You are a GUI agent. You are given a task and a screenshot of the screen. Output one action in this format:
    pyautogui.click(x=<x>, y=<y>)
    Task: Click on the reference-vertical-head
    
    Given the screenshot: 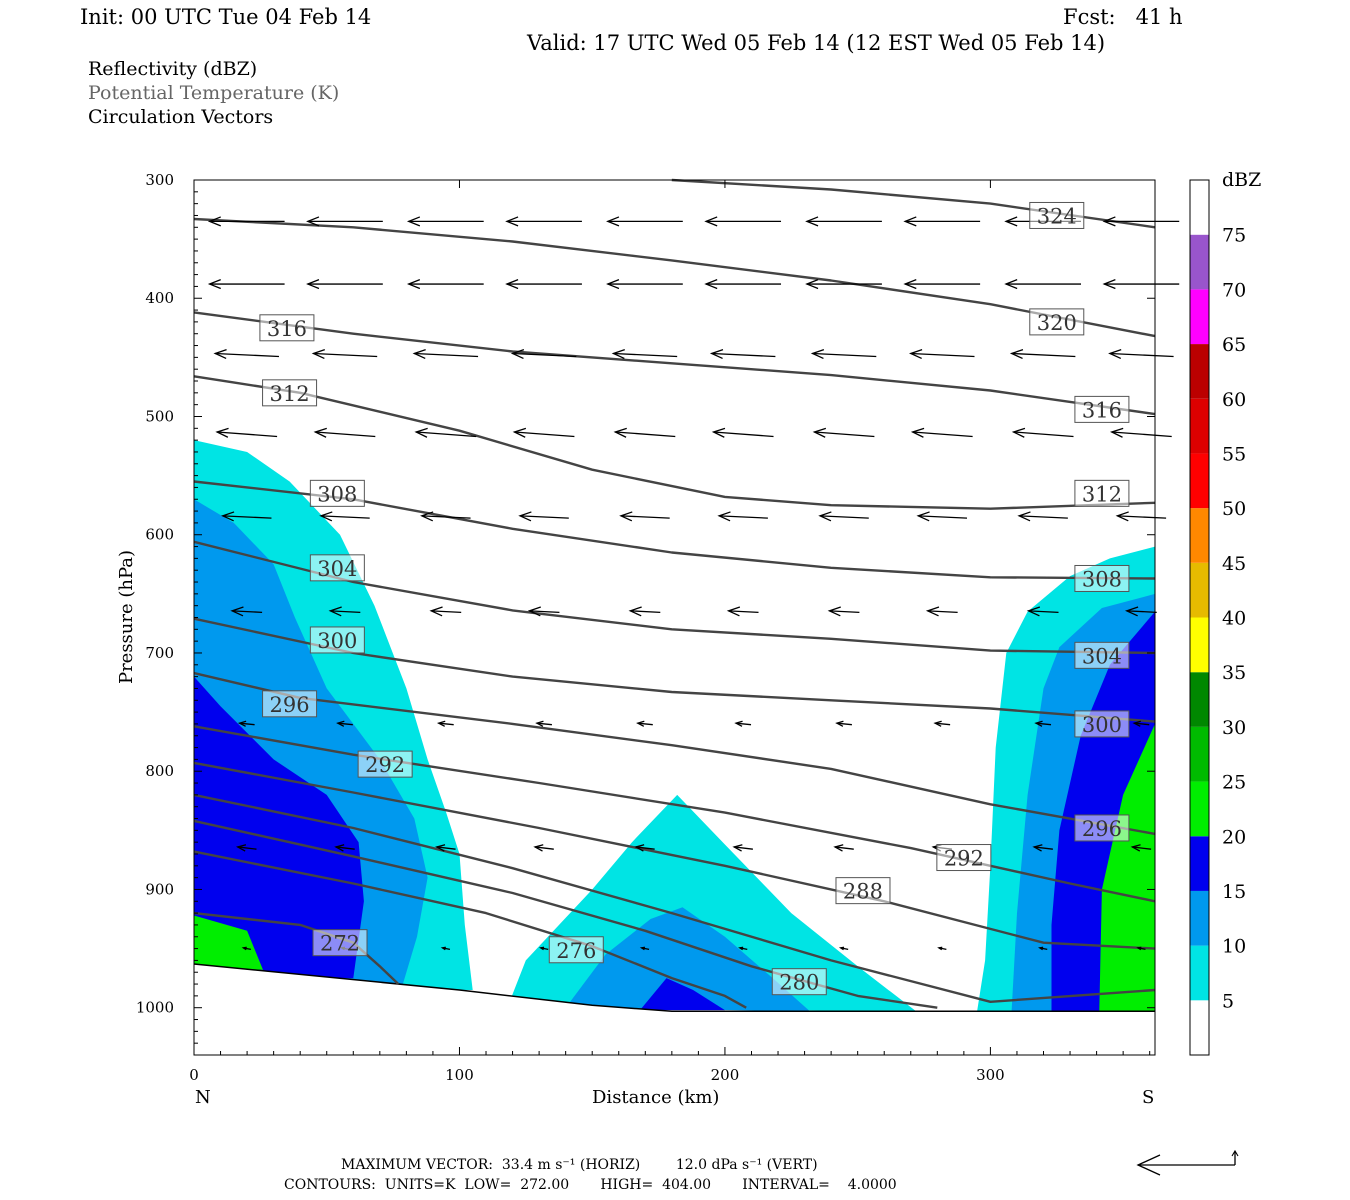 What is the action you would take?
    pyautogui.click(x=1235, y=1153)
    